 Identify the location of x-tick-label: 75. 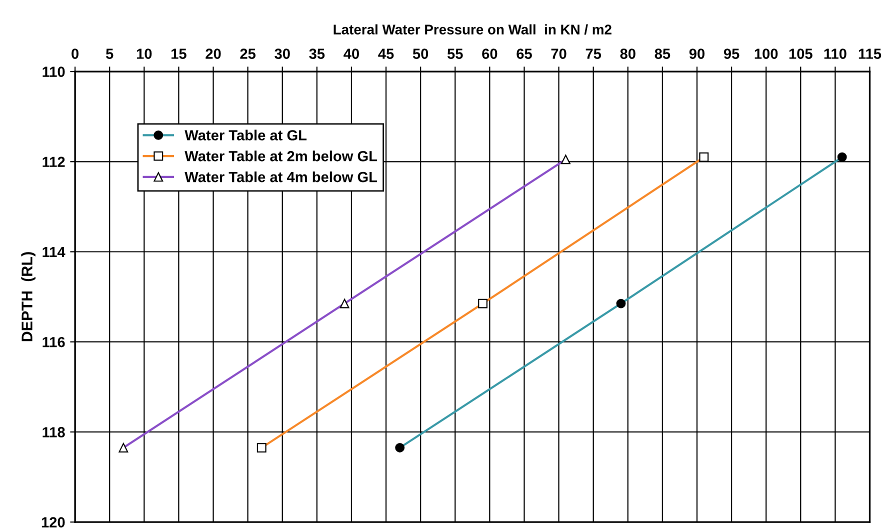
(594, 53).